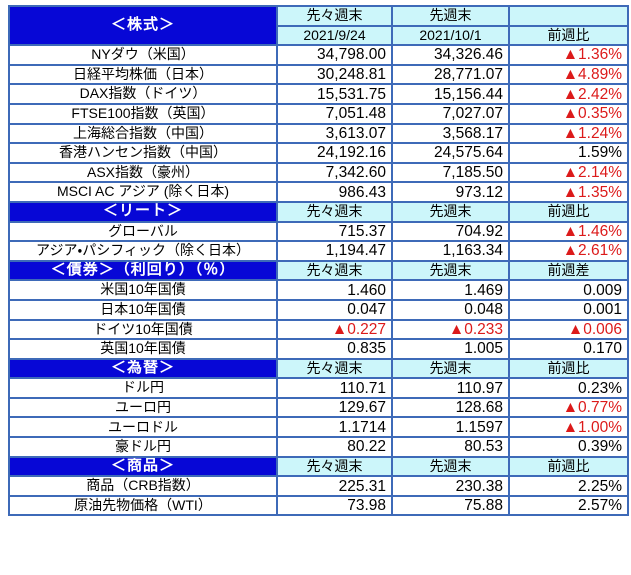 The image size is (631, 575). I want to click on column-header: 2021/9/24, so click(334, 35).